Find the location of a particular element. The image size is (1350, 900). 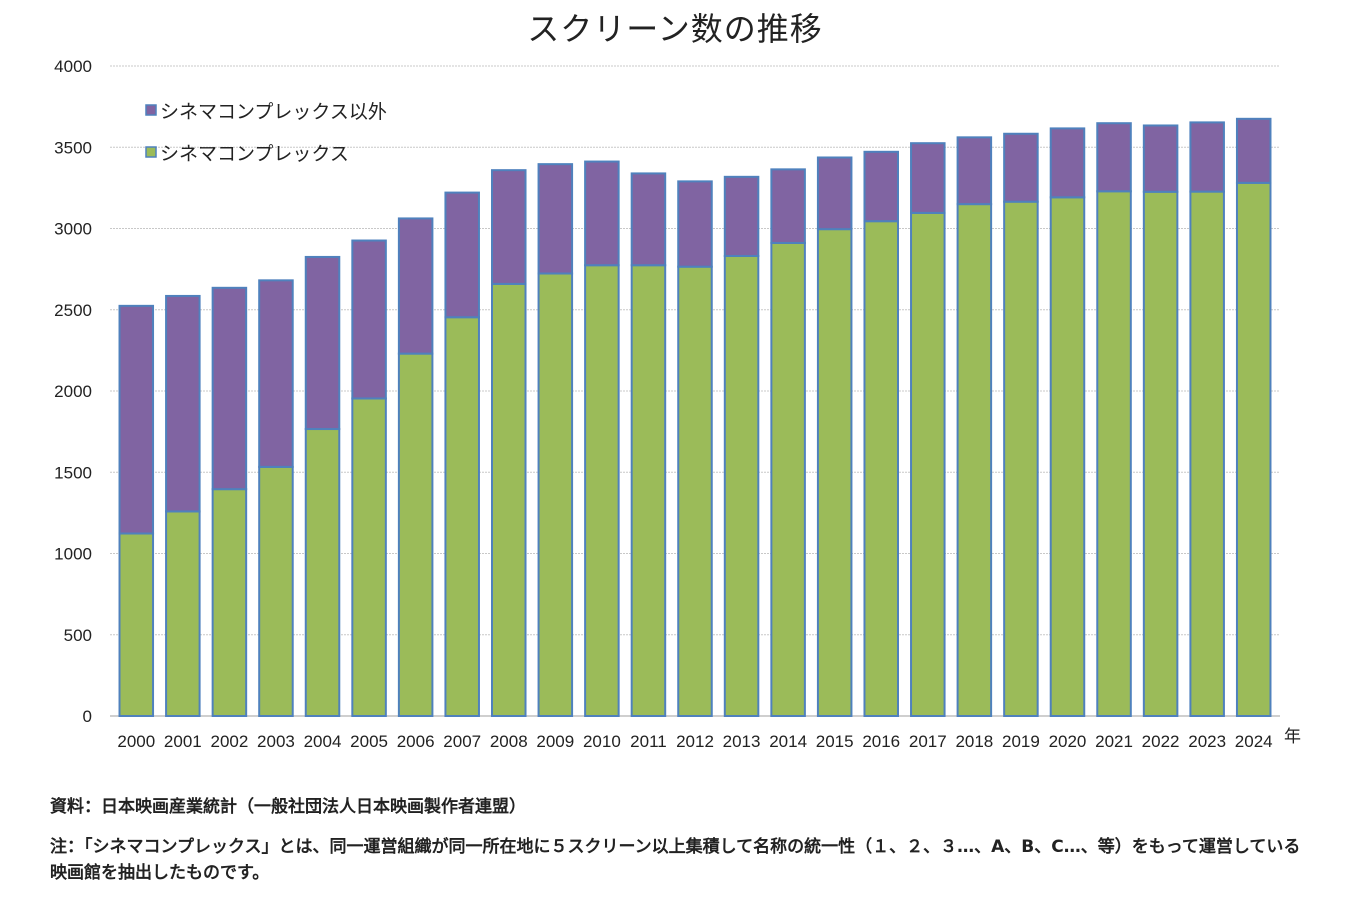

x-tick-label: 2012 is located at coordinates (695, 741).